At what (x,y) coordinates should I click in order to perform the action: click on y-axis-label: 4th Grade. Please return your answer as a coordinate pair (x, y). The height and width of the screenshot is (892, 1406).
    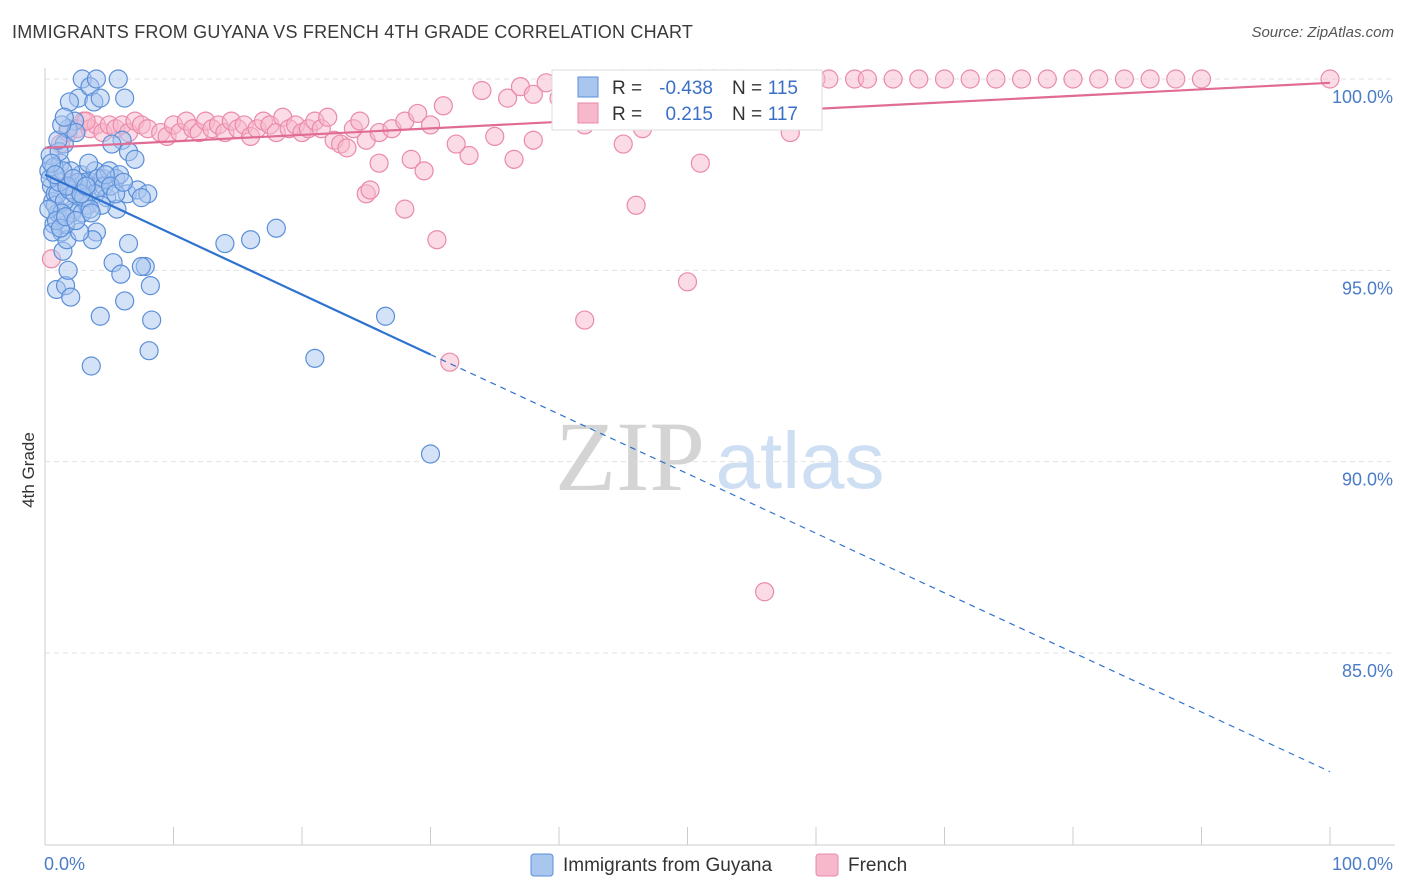
    Looking at the image, I should click on (28, 470).